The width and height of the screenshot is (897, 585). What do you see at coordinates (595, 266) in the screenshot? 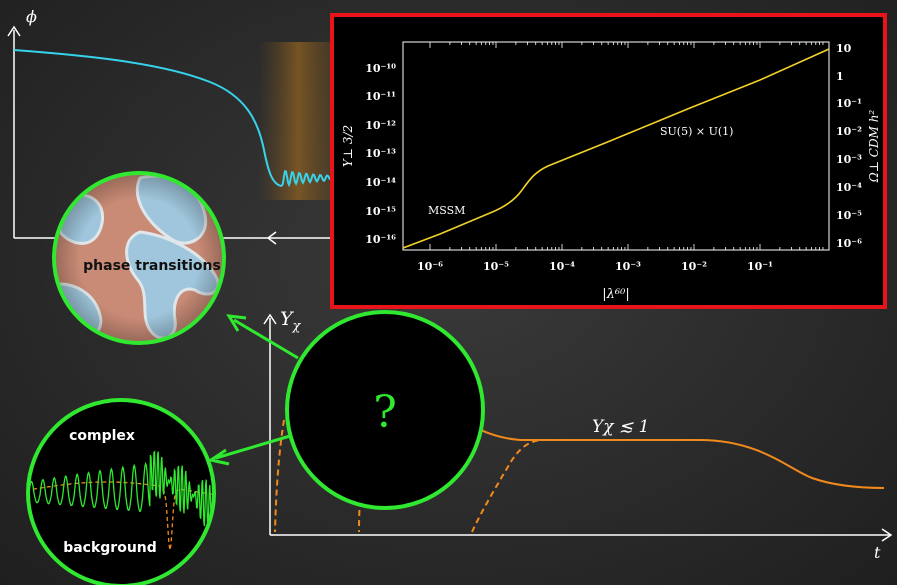
I see `inset-x-ticks: 10⁻⁶ 10⁻⁵ 10⁻⁴ 10⁻³ 10⁻² 10⁻¹` at bounding box center [595, 266].